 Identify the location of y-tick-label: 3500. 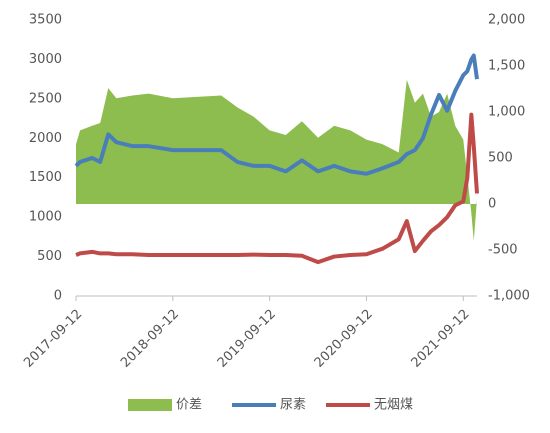
(45, 20).